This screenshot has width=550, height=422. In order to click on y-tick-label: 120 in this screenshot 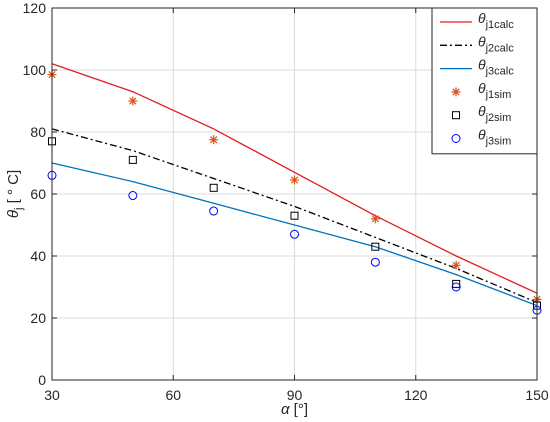, I will do `click(35, 8)`.